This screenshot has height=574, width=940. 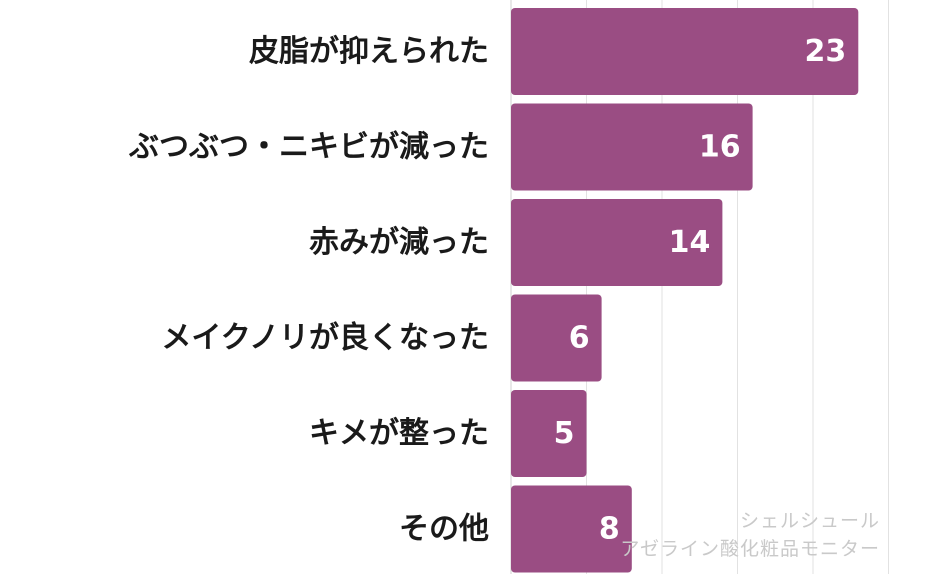 What do you see at coordinates (308, 147) in the screenshot?
I see `category-label: ぶつぶつ・ニキビが減った` at bounding box center [308, 147].